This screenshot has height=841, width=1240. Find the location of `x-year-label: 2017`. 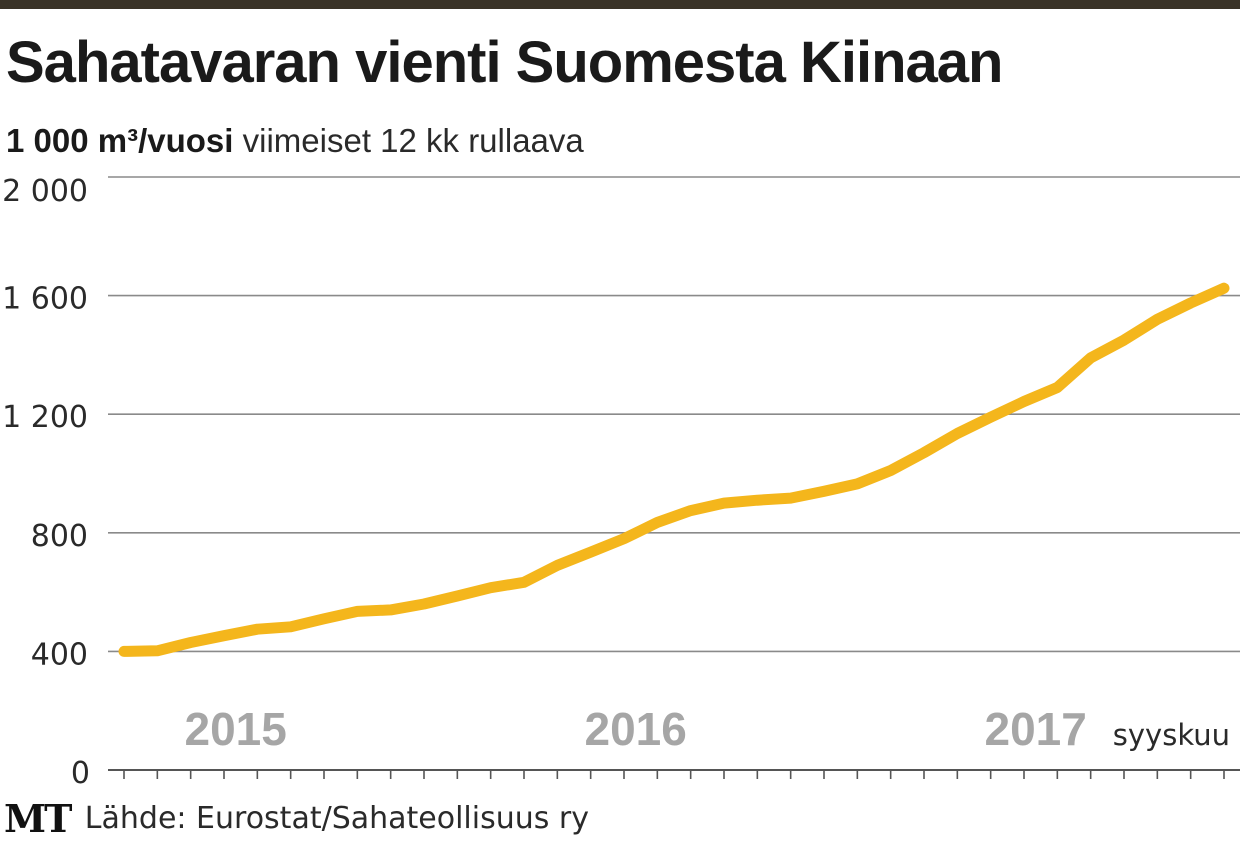

x-year-label: 2017 is located at coordinates (1035, 729).